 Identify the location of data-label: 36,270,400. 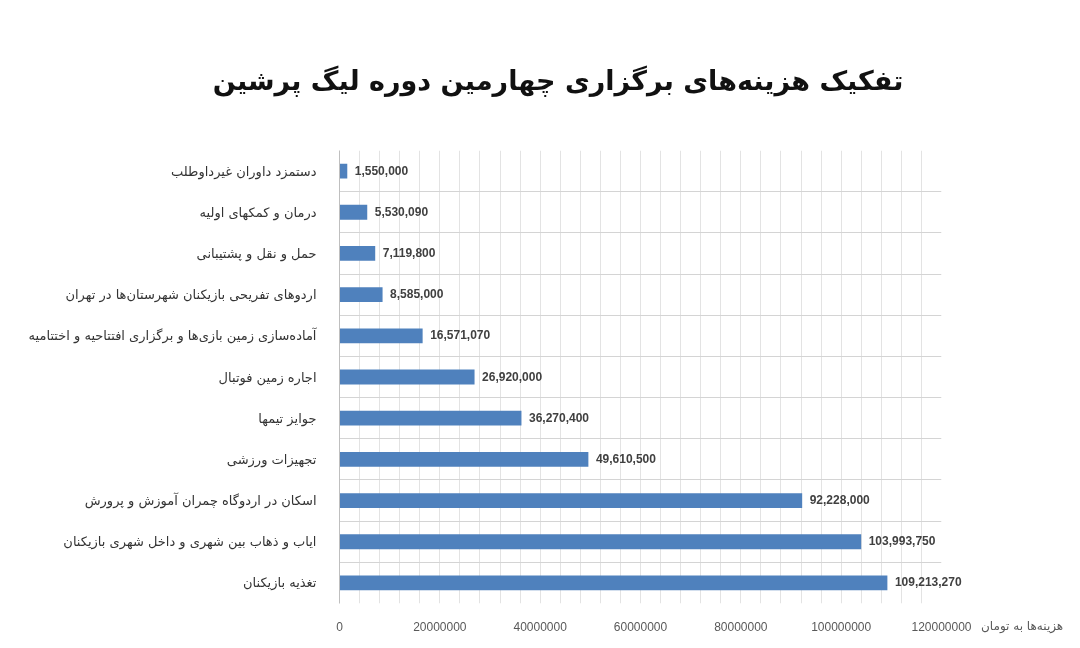
(559, 417).